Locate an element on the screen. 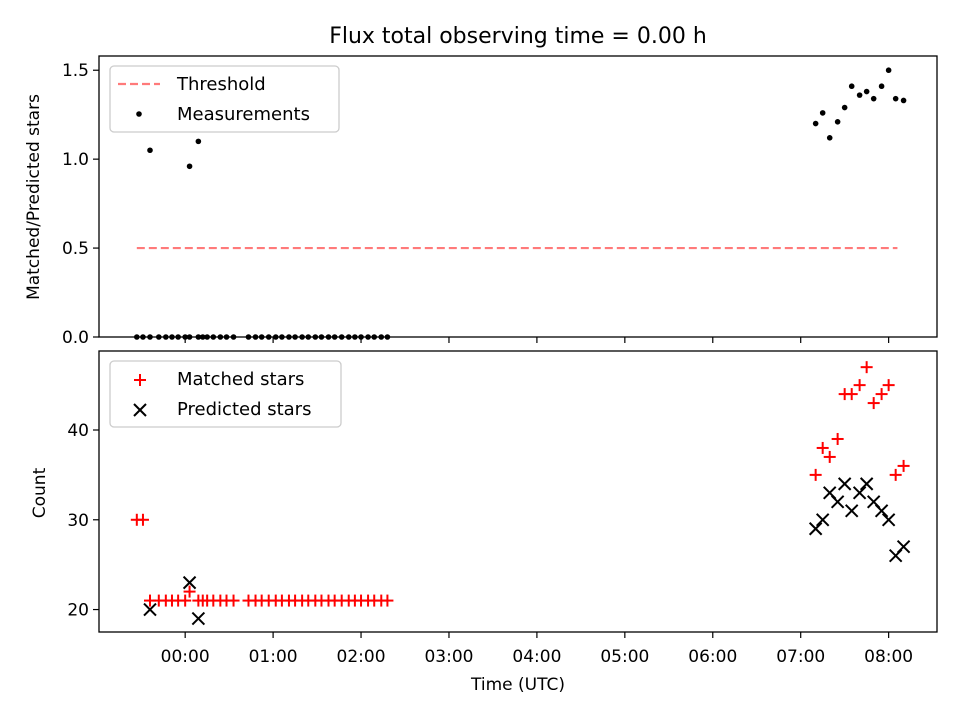  bottom-legend-box is located at coordinates (225, 394).